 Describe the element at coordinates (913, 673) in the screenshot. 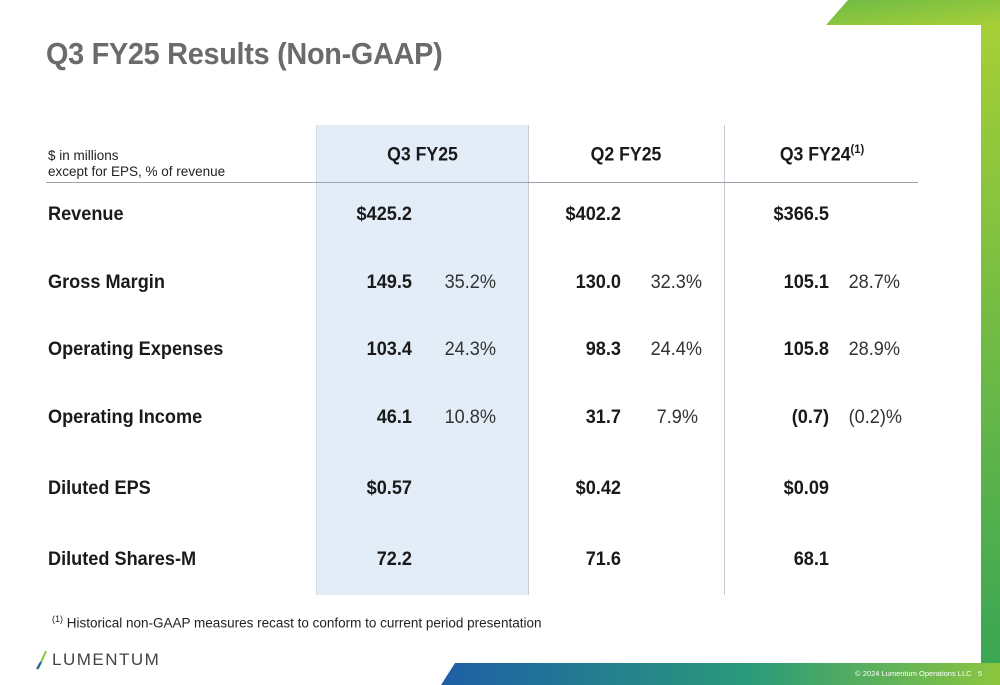

I see `copyright-text: © 2024 Lumentum Operations LLC` at that location.